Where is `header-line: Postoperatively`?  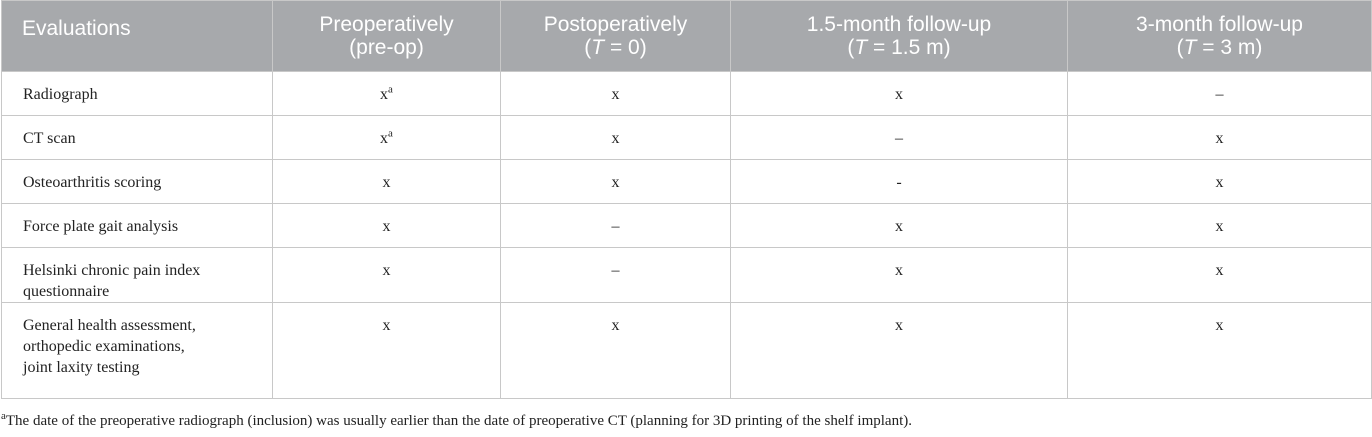
header-line: Postoperatively is located at coordinates (615, 24).